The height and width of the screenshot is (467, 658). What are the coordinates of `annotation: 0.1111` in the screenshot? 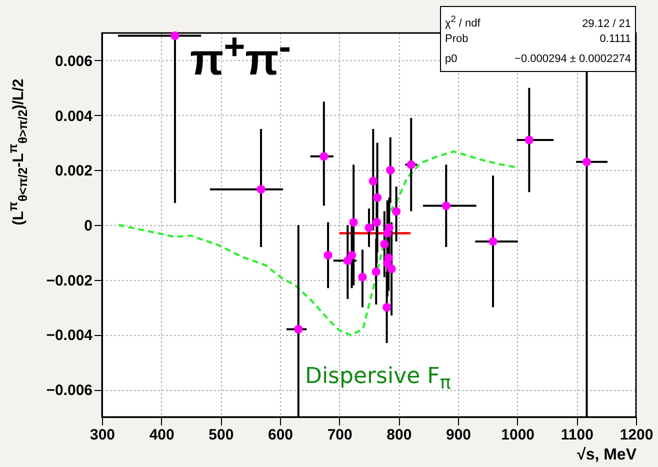 It's located at (615, 39).